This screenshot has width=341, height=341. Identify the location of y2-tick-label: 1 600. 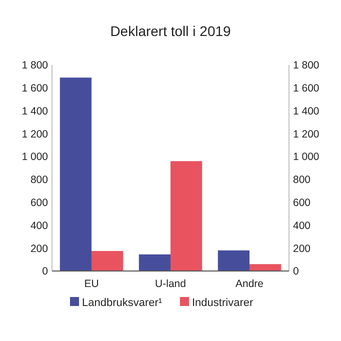
(306, 88).